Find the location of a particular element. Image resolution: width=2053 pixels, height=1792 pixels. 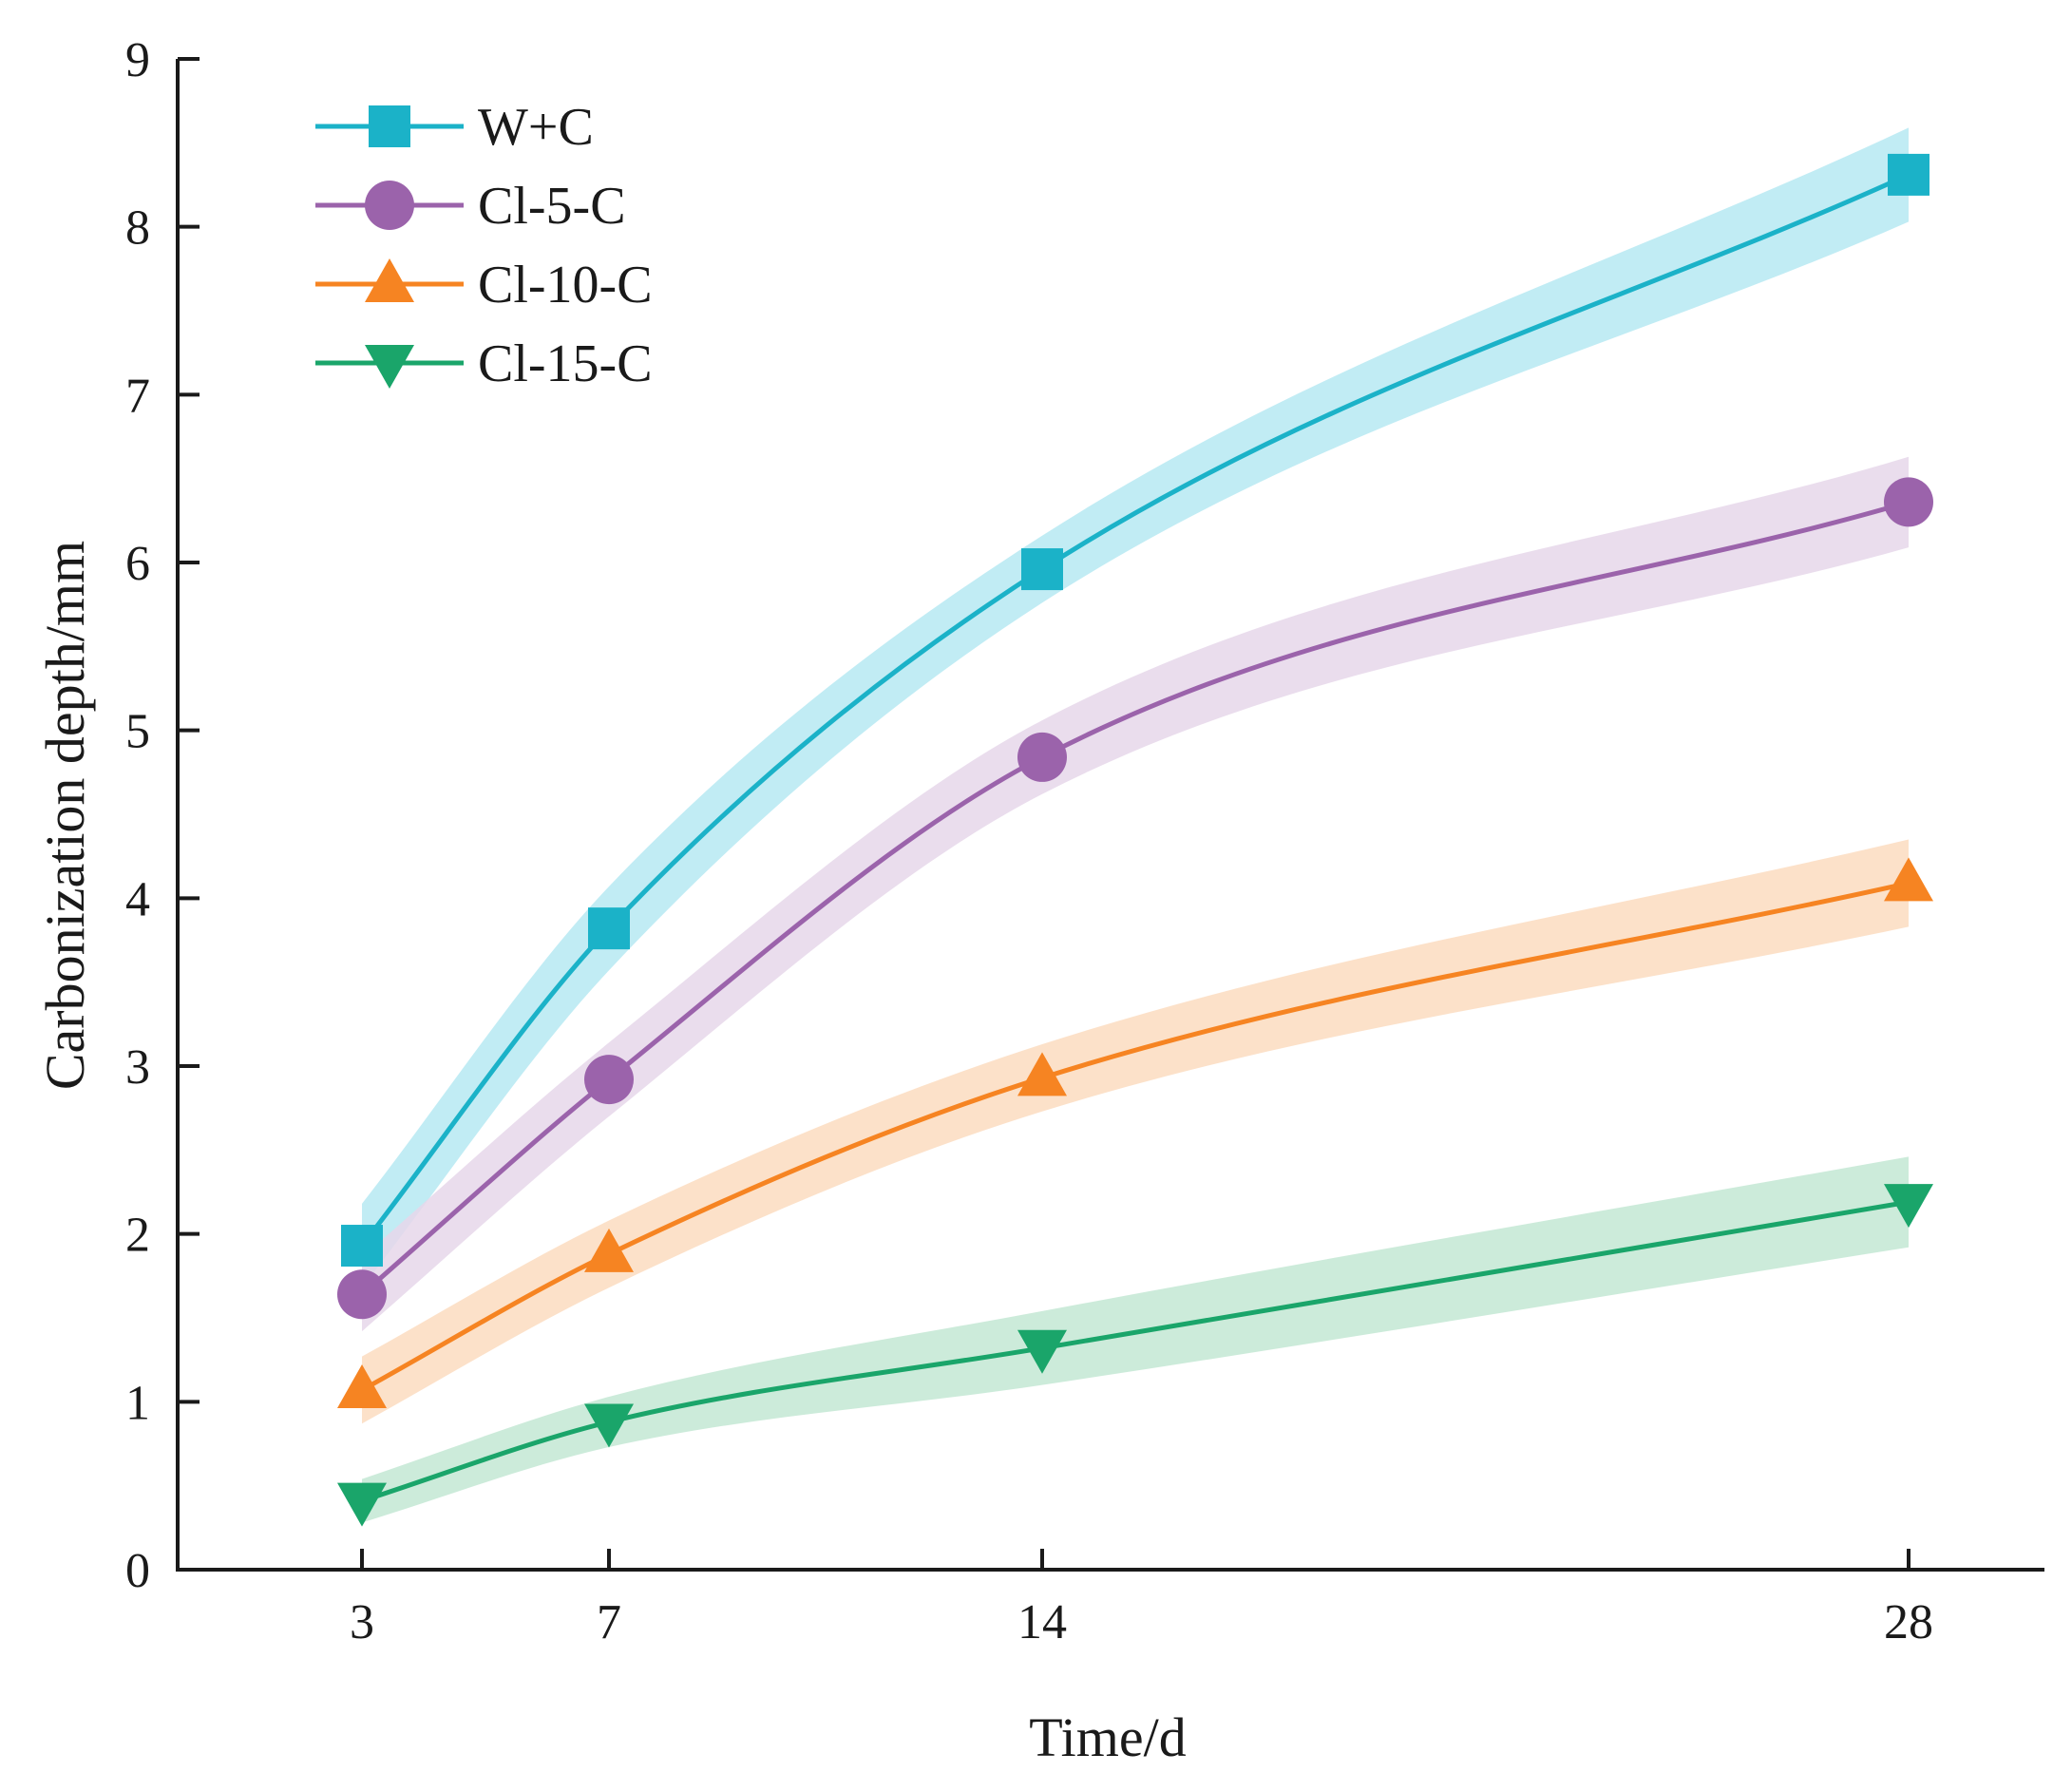

y-axis-title: Carbonization depth/mm is located at coordinates (65, 815).